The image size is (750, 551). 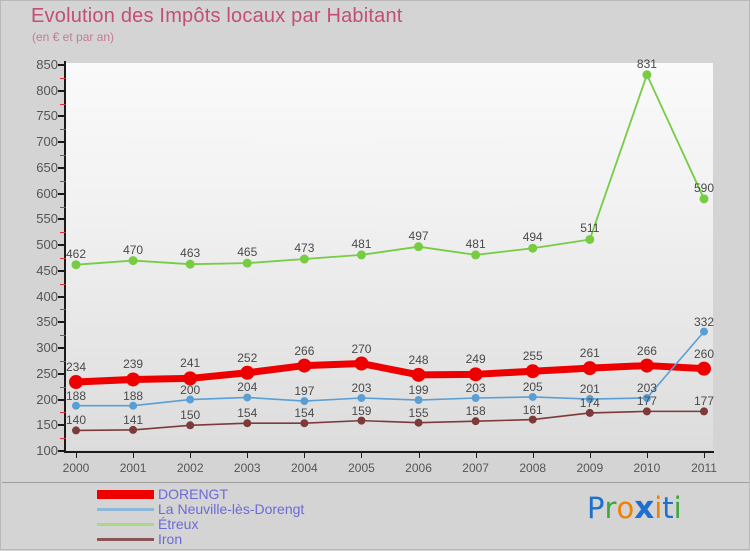 I want to click on data-point-label: 252, so click(x=247, y=357).